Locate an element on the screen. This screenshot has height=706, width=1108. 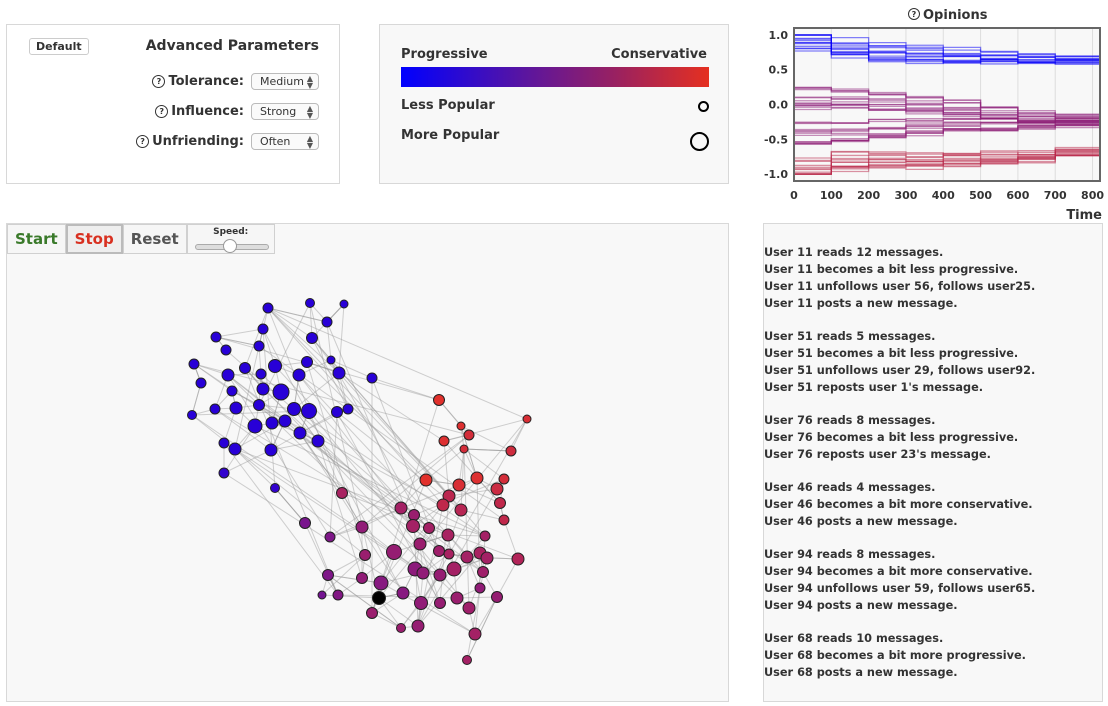
influence-select: Strong ▲ ▼ is located at coordinates (285, 111).